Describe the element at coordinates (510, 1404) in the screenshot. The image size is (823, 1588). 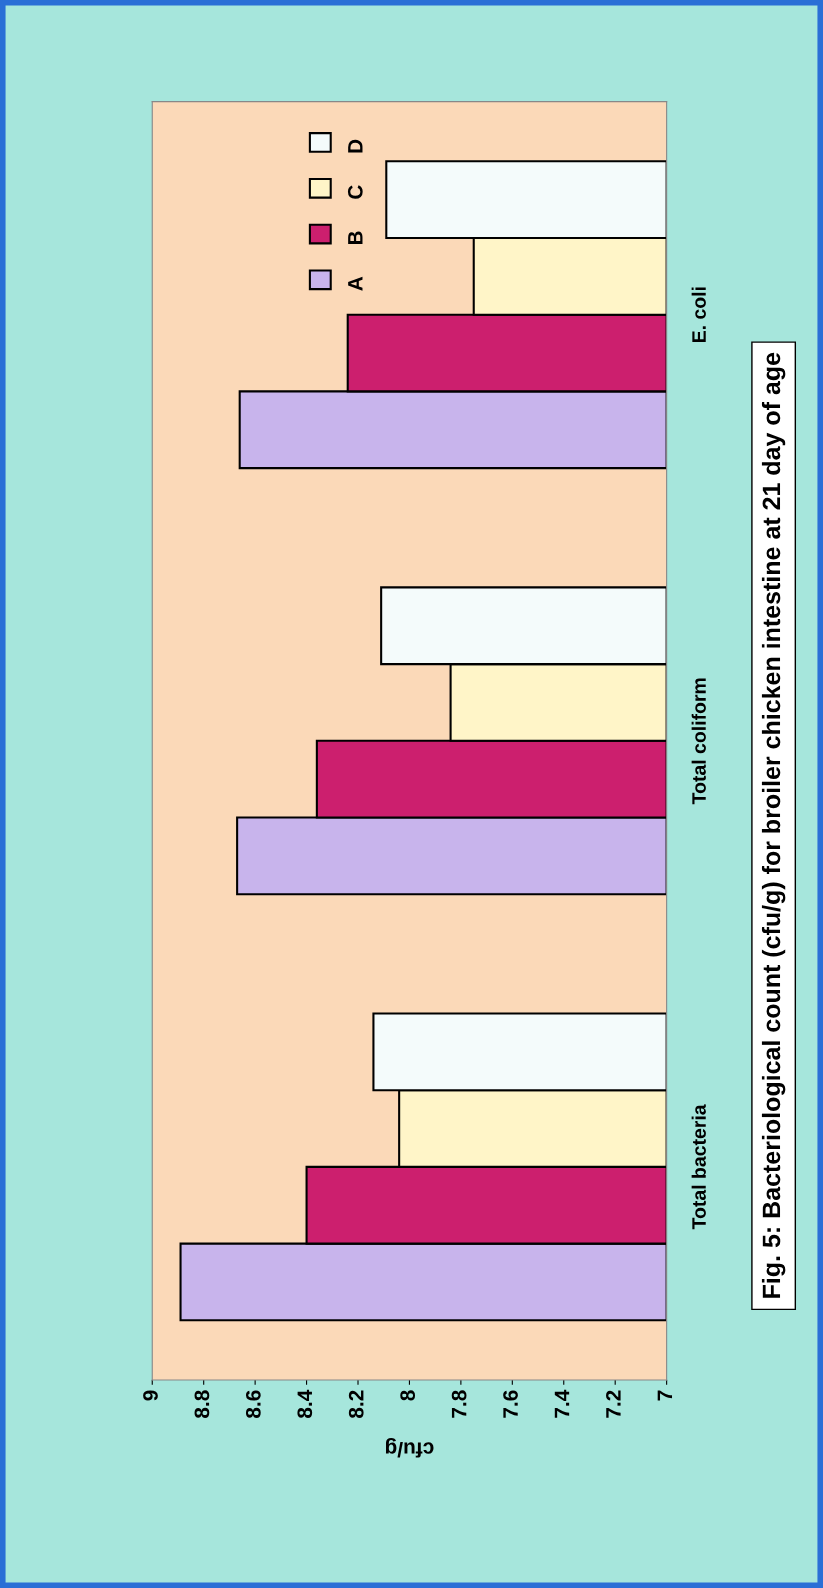
I see `x-tick-label: 7.6` at that location.